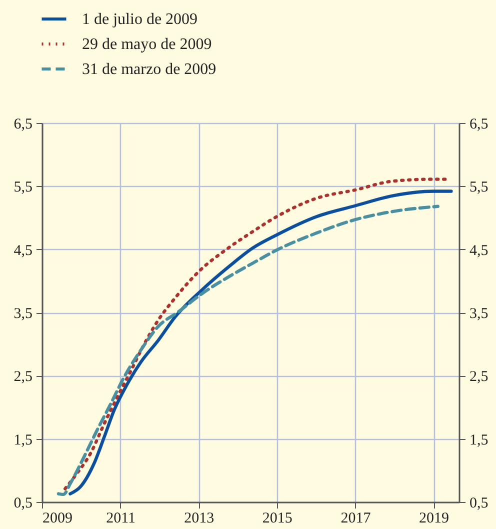  What do you see at coordinates (479, 440) in the screenshot?
I see `y2-tick-label: 1,5` at bounding box center [479, 440].